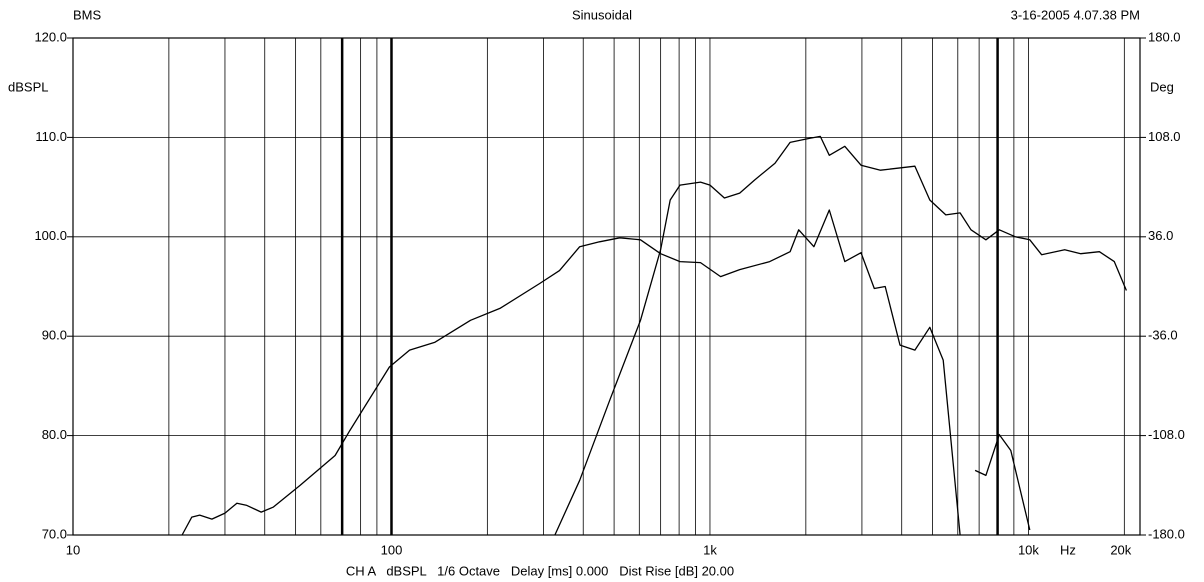 This screenshot has width=1204, height=582. I want to click on y-tick-label: 70.0, so click(54, 533).